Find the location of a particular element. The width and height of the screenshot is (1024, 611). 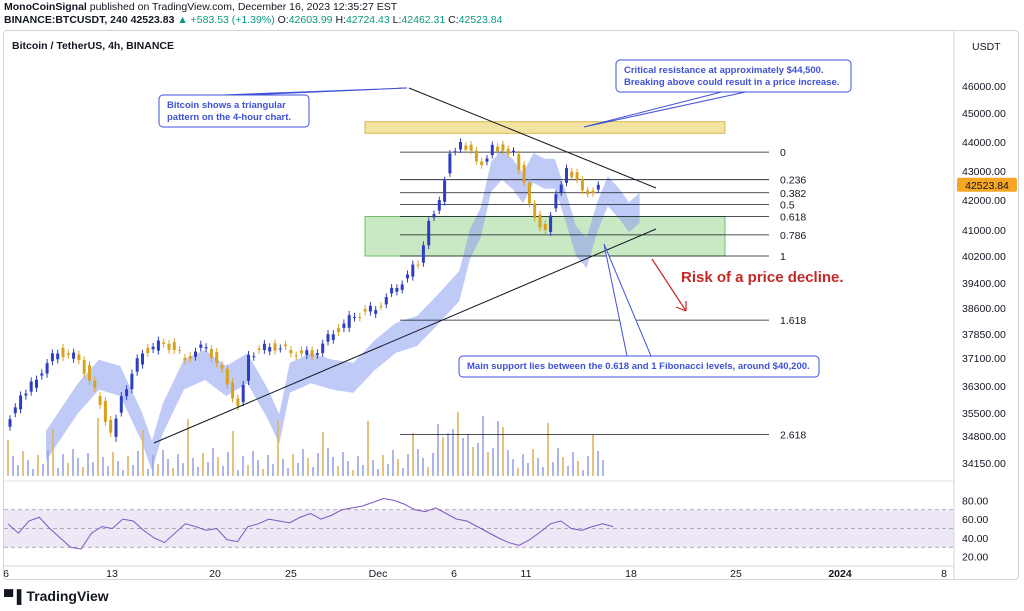

ohlc-h-label: H: is located at coordinates (340, 20).